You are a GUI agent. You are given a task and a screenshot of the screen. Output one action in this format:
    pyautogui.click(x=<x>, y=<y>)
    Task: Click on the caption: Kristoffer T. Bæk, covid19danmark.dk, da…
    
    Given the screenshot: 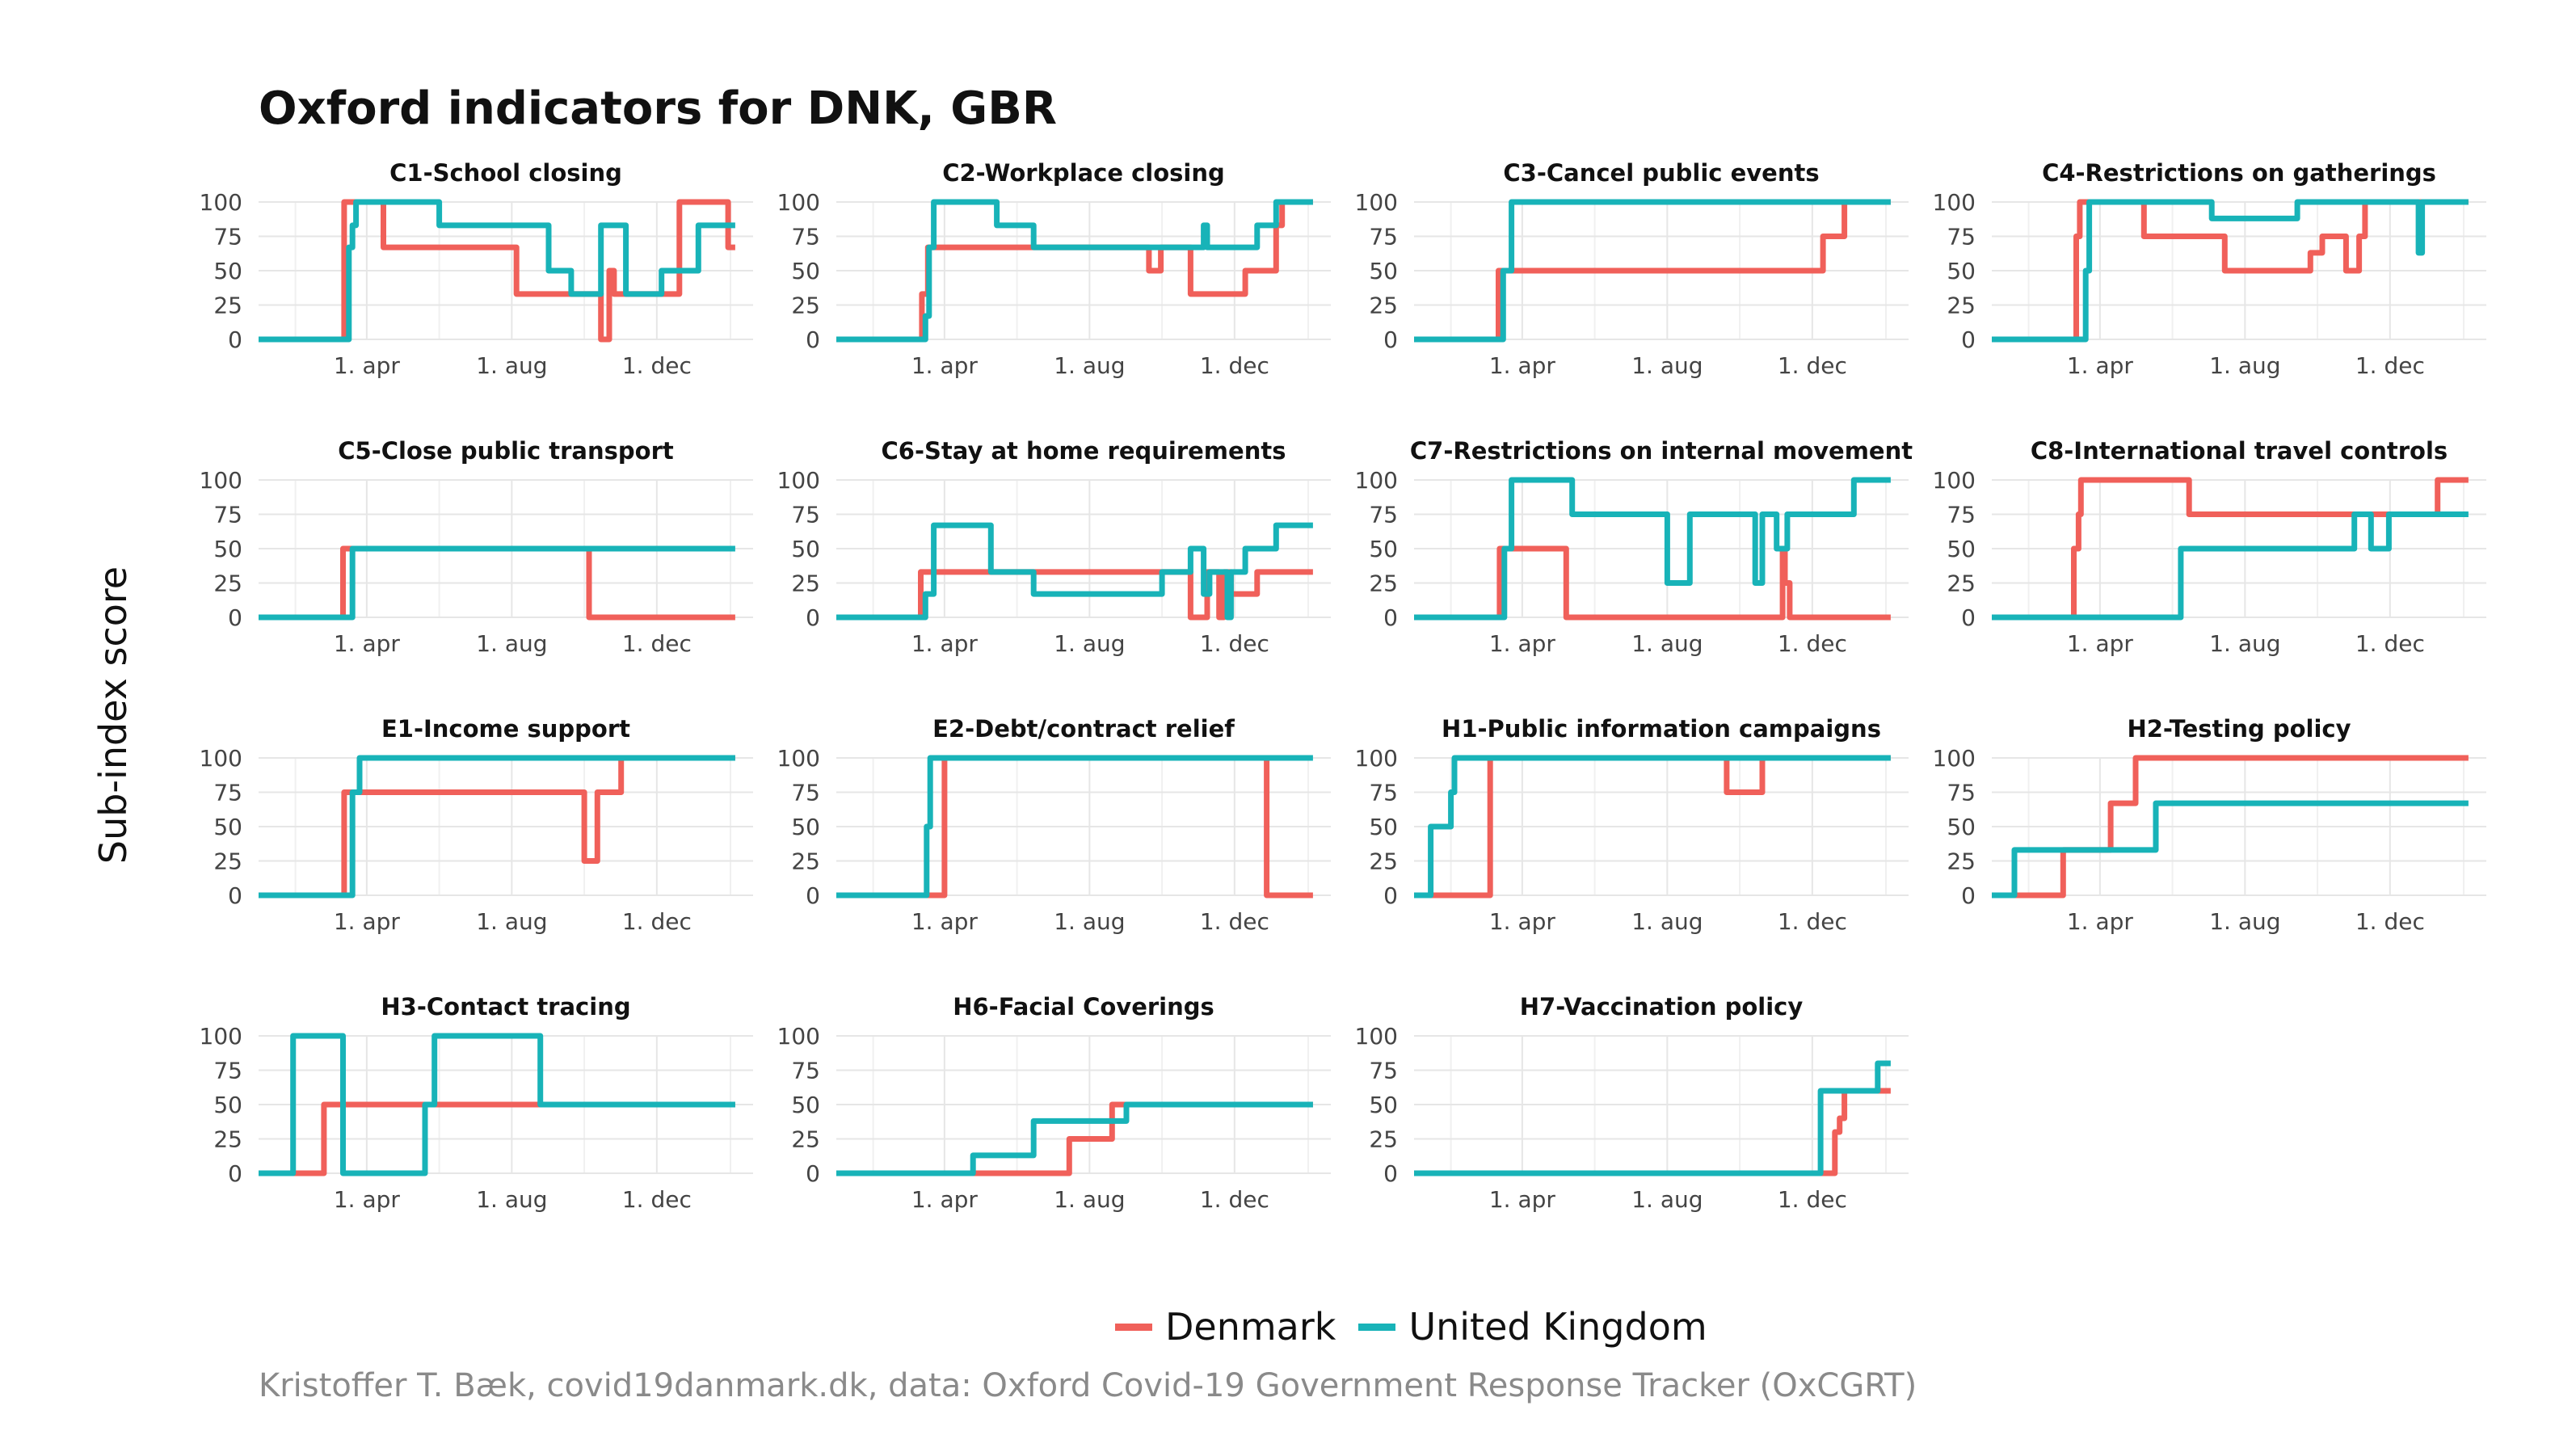 What is the action you would take?
    pyautogui.click(x=1088, y=1385)
    